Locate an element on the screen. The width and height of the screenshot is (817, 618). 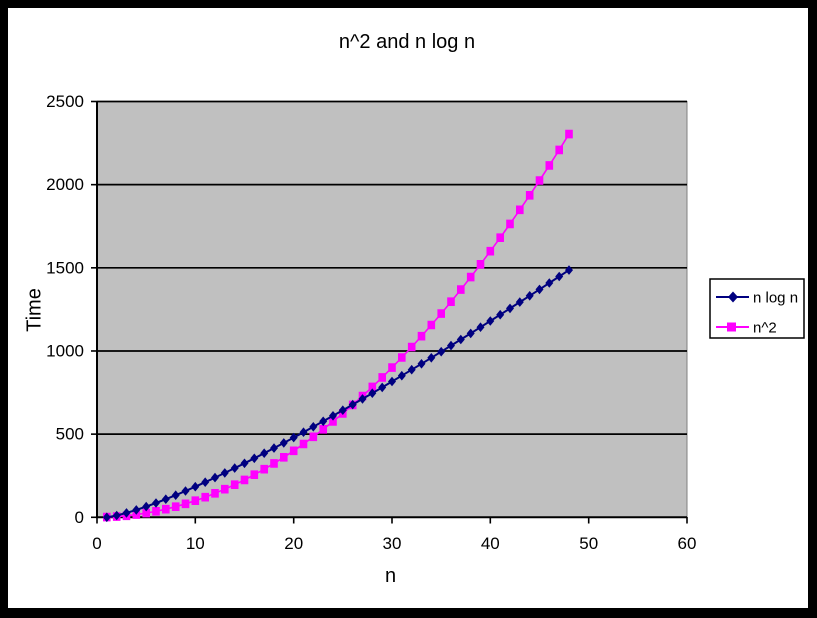
svg-text: 500 is located at coordinates (70, 434).